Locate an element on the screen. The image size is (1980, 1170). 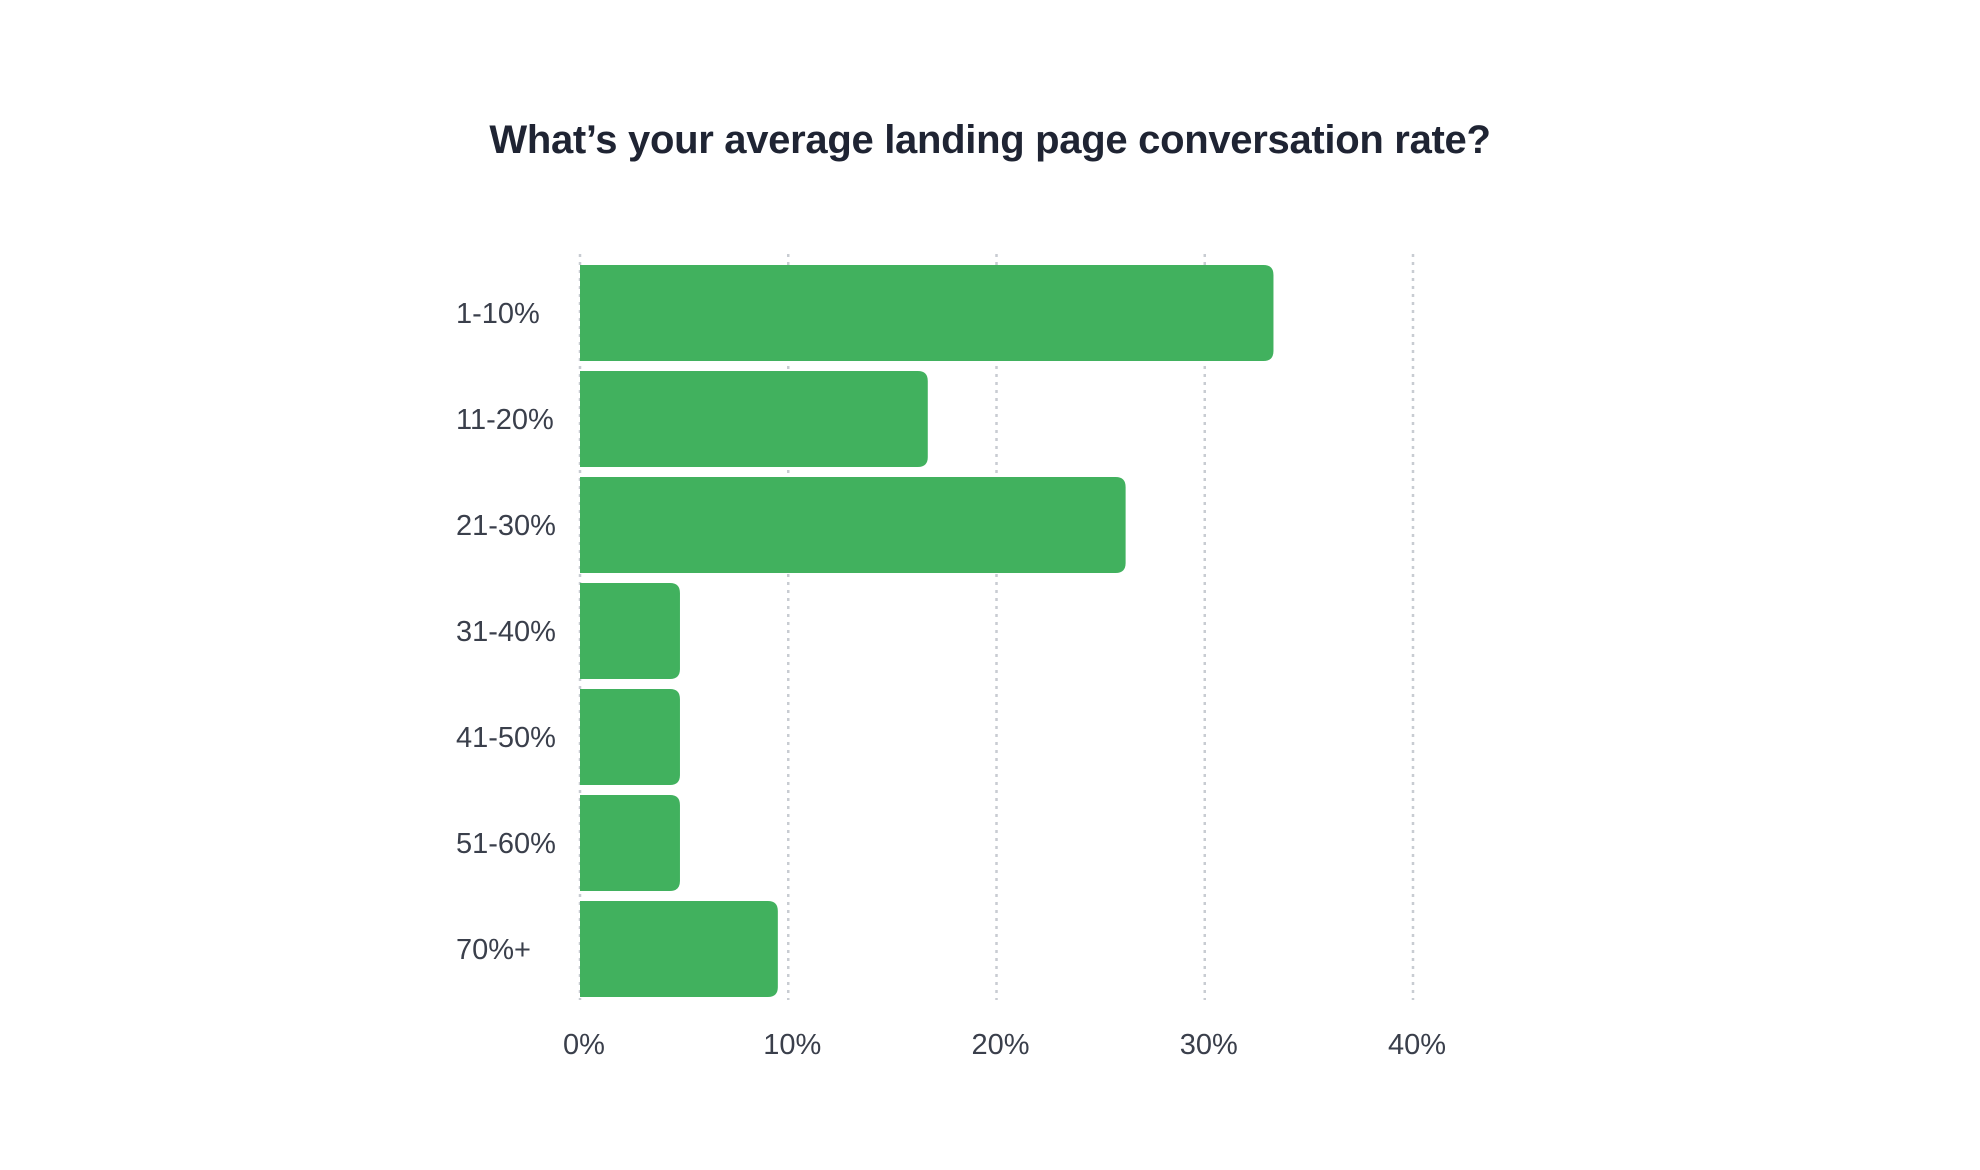
x-tick-labels: 0% 10% 20% 30% 40% is located at coordinates (1004, 1045).